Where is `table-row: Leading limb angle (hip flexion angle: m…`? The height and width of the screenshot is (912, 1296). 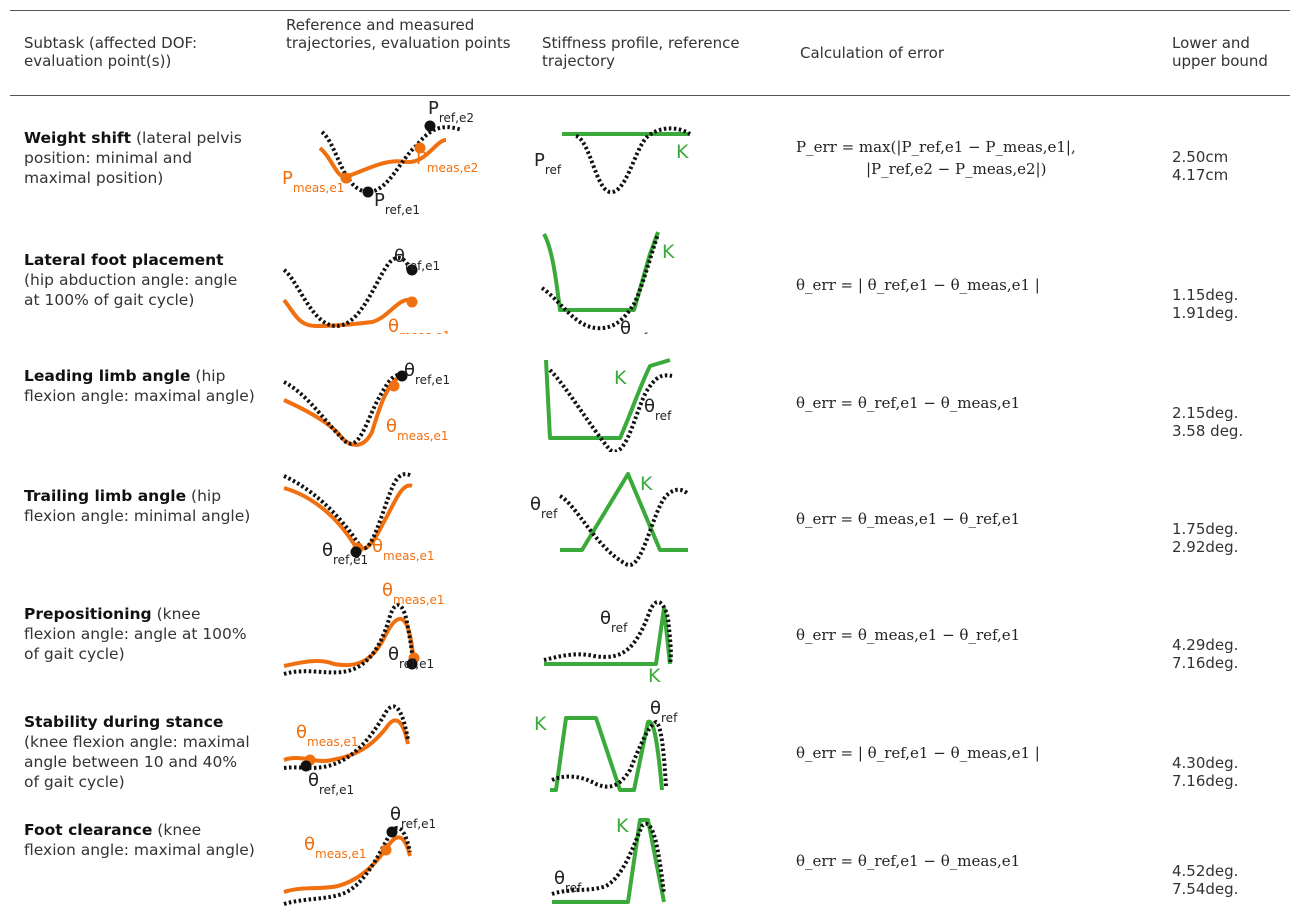
table-row: Leading limb angle (hip flexion angle: m… is located at coordinates (648, 394).